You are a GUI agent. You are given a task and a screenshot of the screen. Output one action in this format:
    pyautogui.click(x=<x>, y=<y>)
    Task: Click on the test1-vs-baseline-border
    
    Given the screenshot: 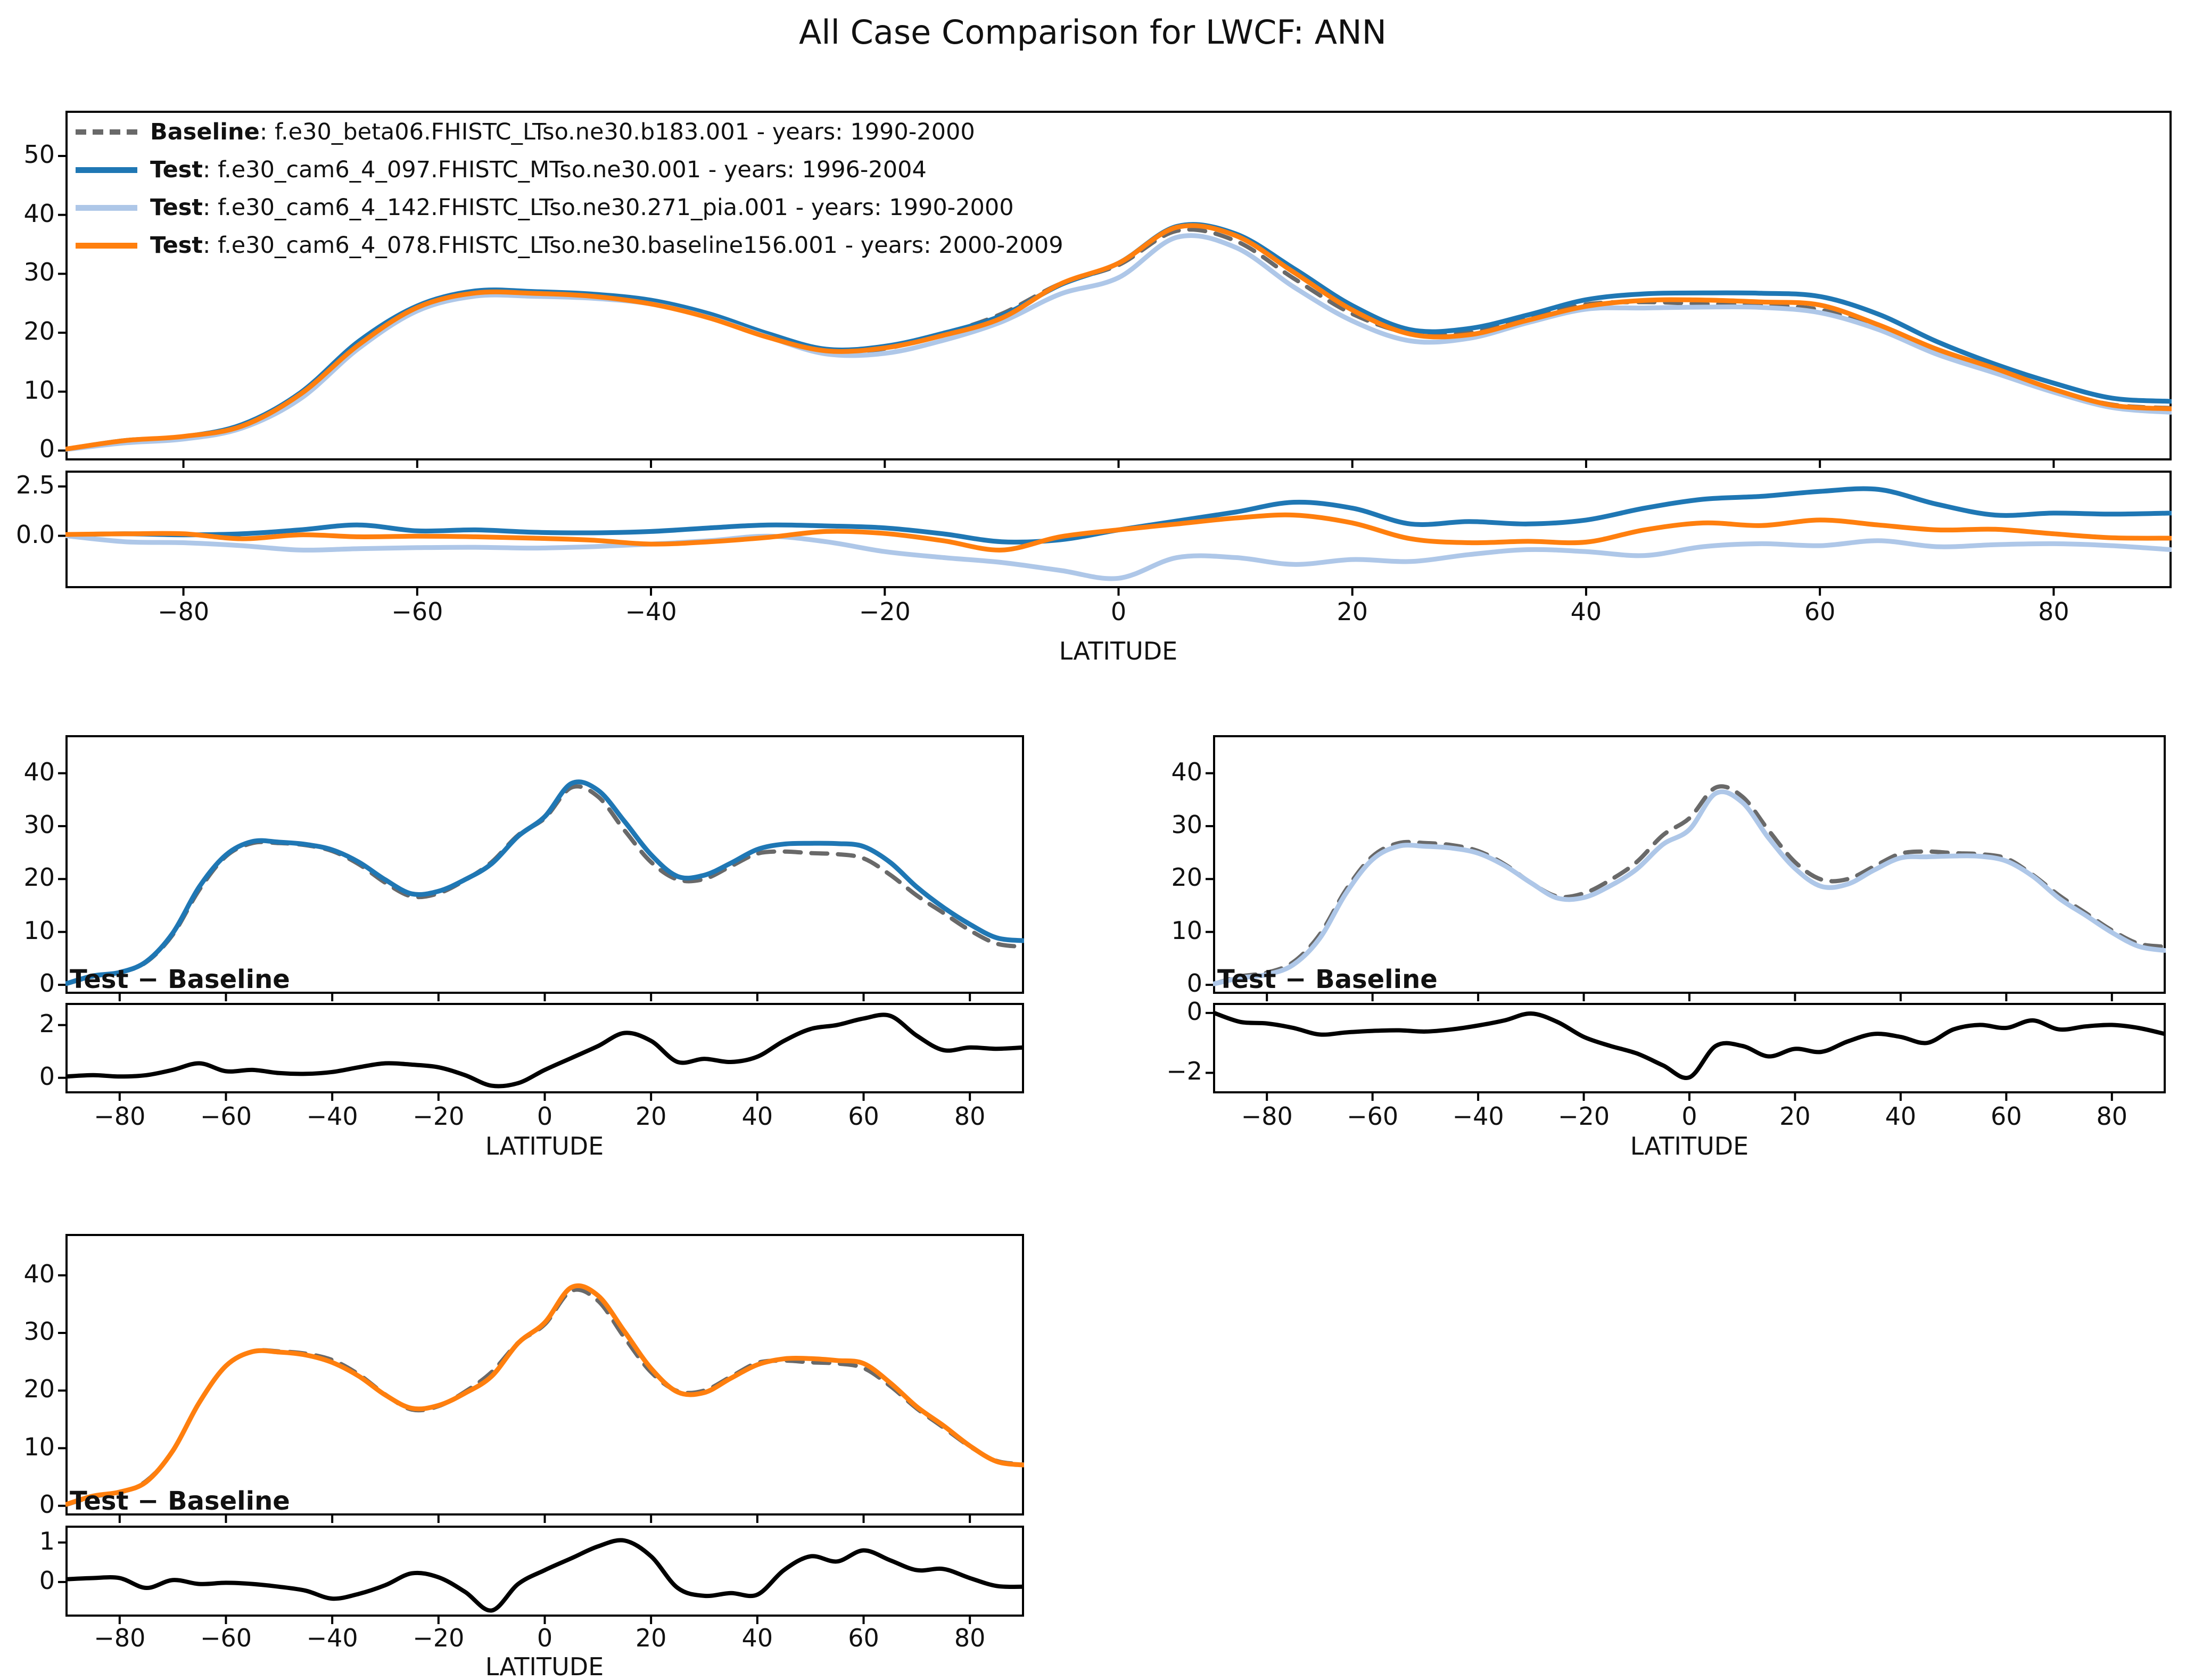 What is the action you would take?
    pyautogui.click(x=544, y=864)
    